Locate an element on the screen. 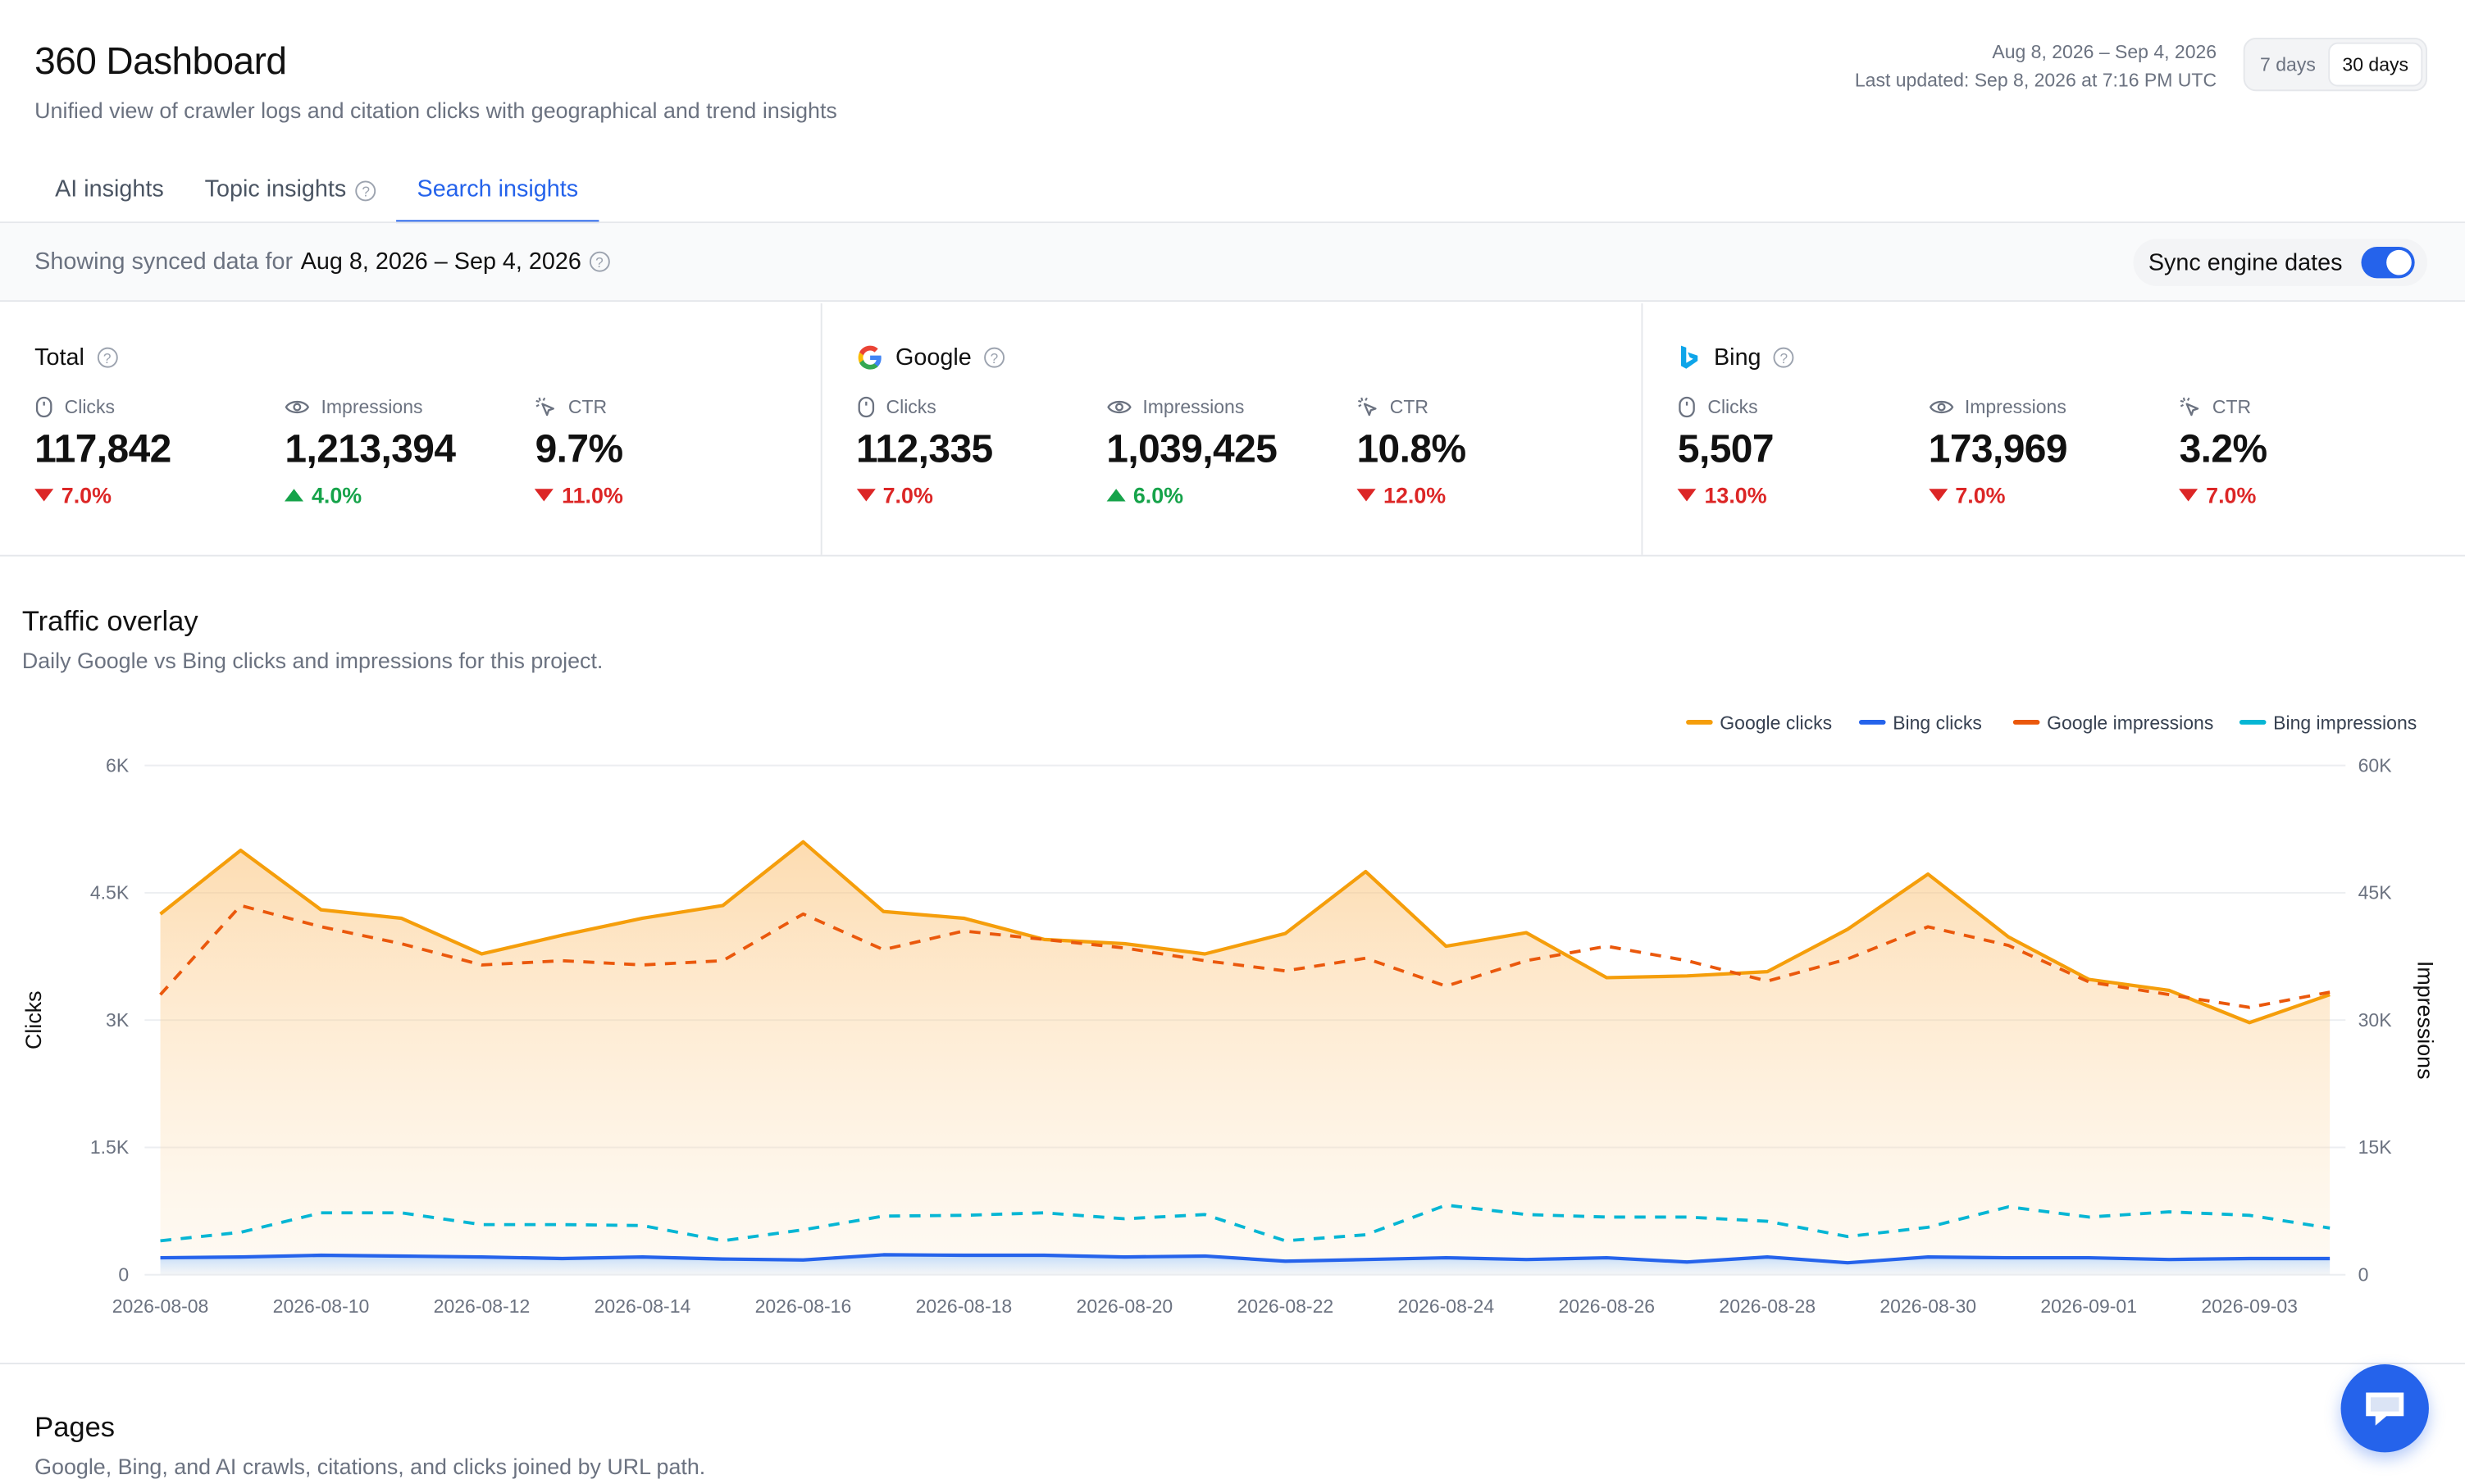 The width and height of the screenshot is (2465, 1484). metric-value: 9.7% is located at coordinates (579, 449).